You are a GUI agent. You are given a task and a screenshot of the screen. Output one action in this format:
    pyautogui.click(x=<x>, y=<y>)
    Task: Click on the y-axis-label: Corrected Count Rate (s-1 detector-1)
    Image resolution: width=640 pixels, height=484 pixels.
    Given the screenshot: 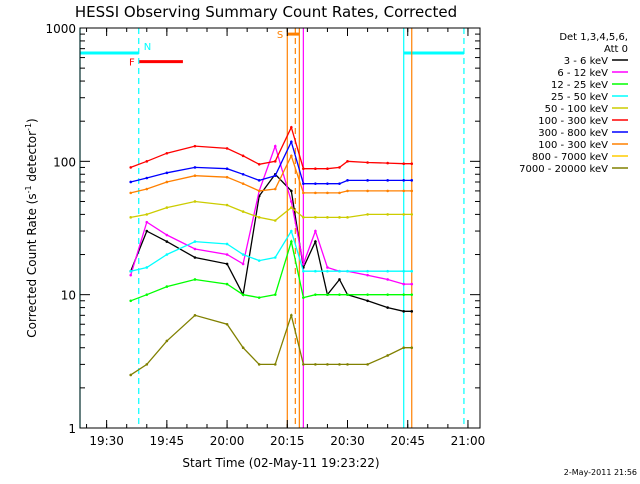 What is the action you would take?
    pyautogui.click(x=31, y=227)
    